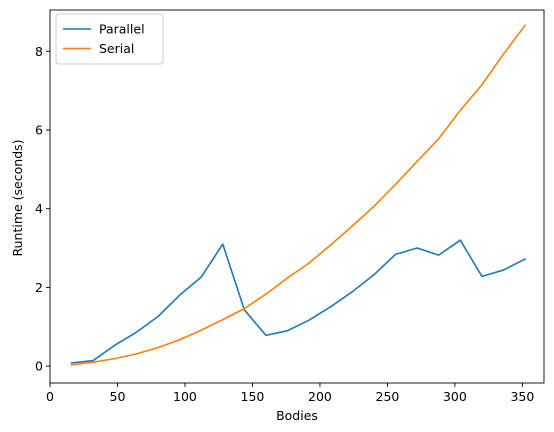 Image resolution: width=554 pixels, height=432 pixels. I want to click on legend: Parallel Serial, so click(109, 39).